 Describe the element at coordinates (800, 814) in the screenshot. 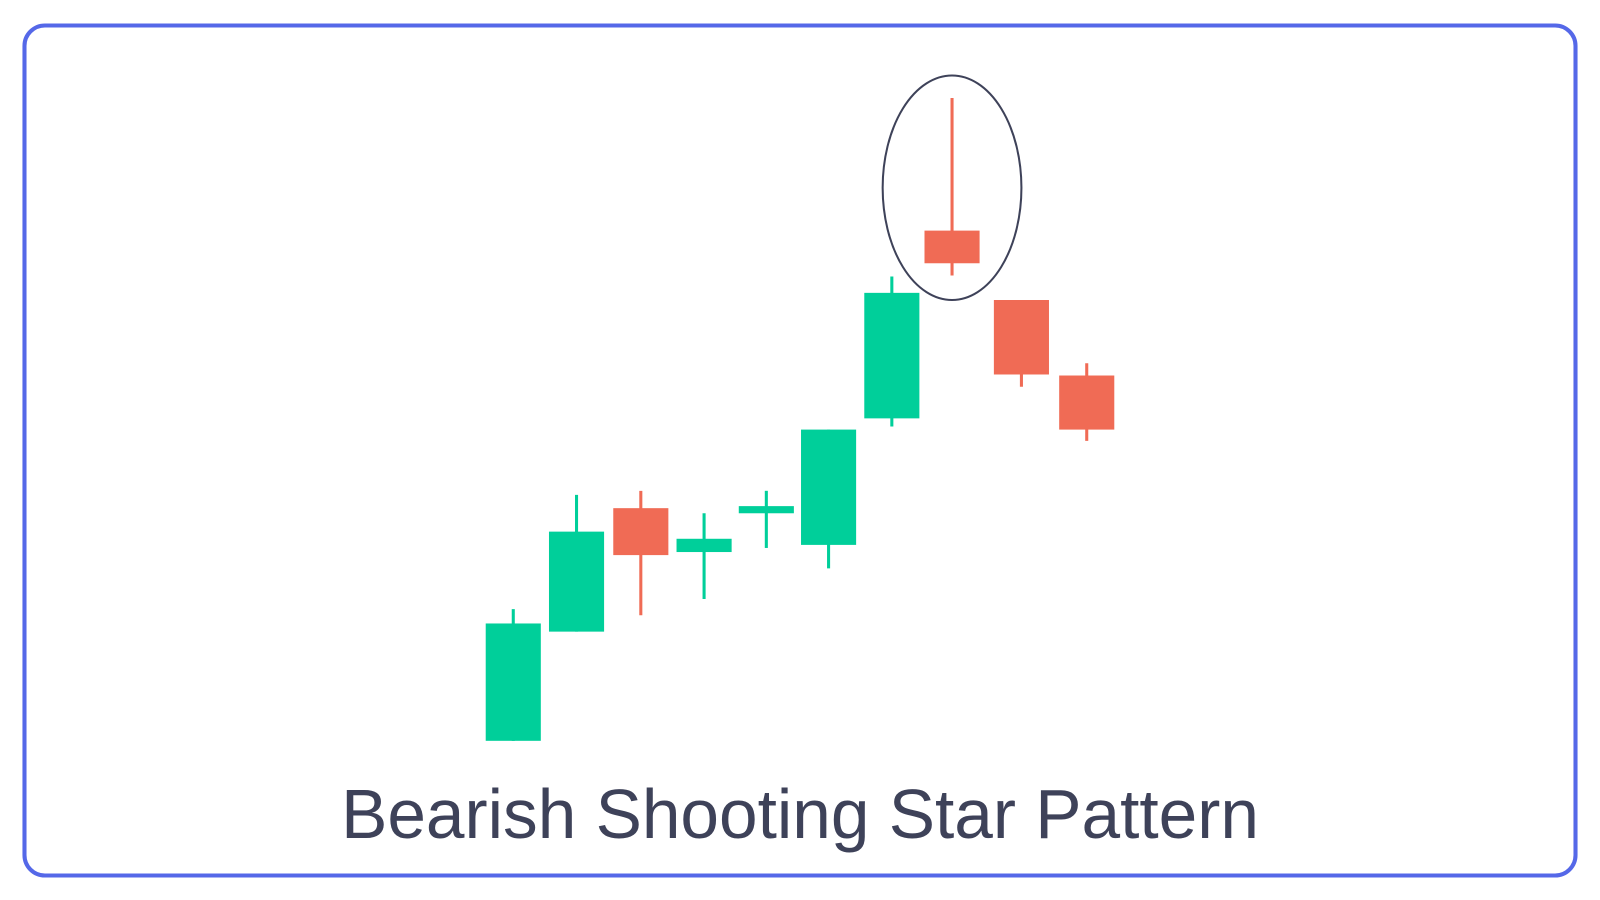

I see `chart-title: Bearish Shooting Star Pattern` at that location.